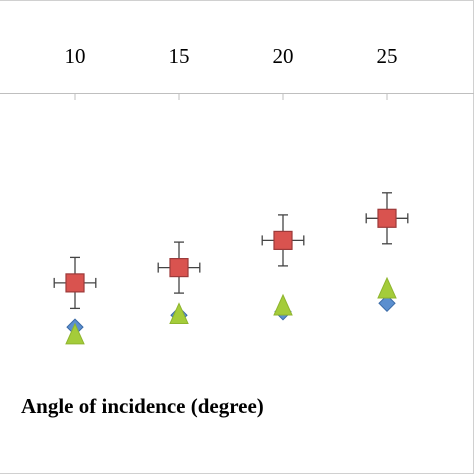 Image resolution: width=474 pixels, height=474 pixels. What do you see at coordinates (283, 56) in the screenshot?
I see `x-tick-label-20: 20` at bounding box center [283, 56].